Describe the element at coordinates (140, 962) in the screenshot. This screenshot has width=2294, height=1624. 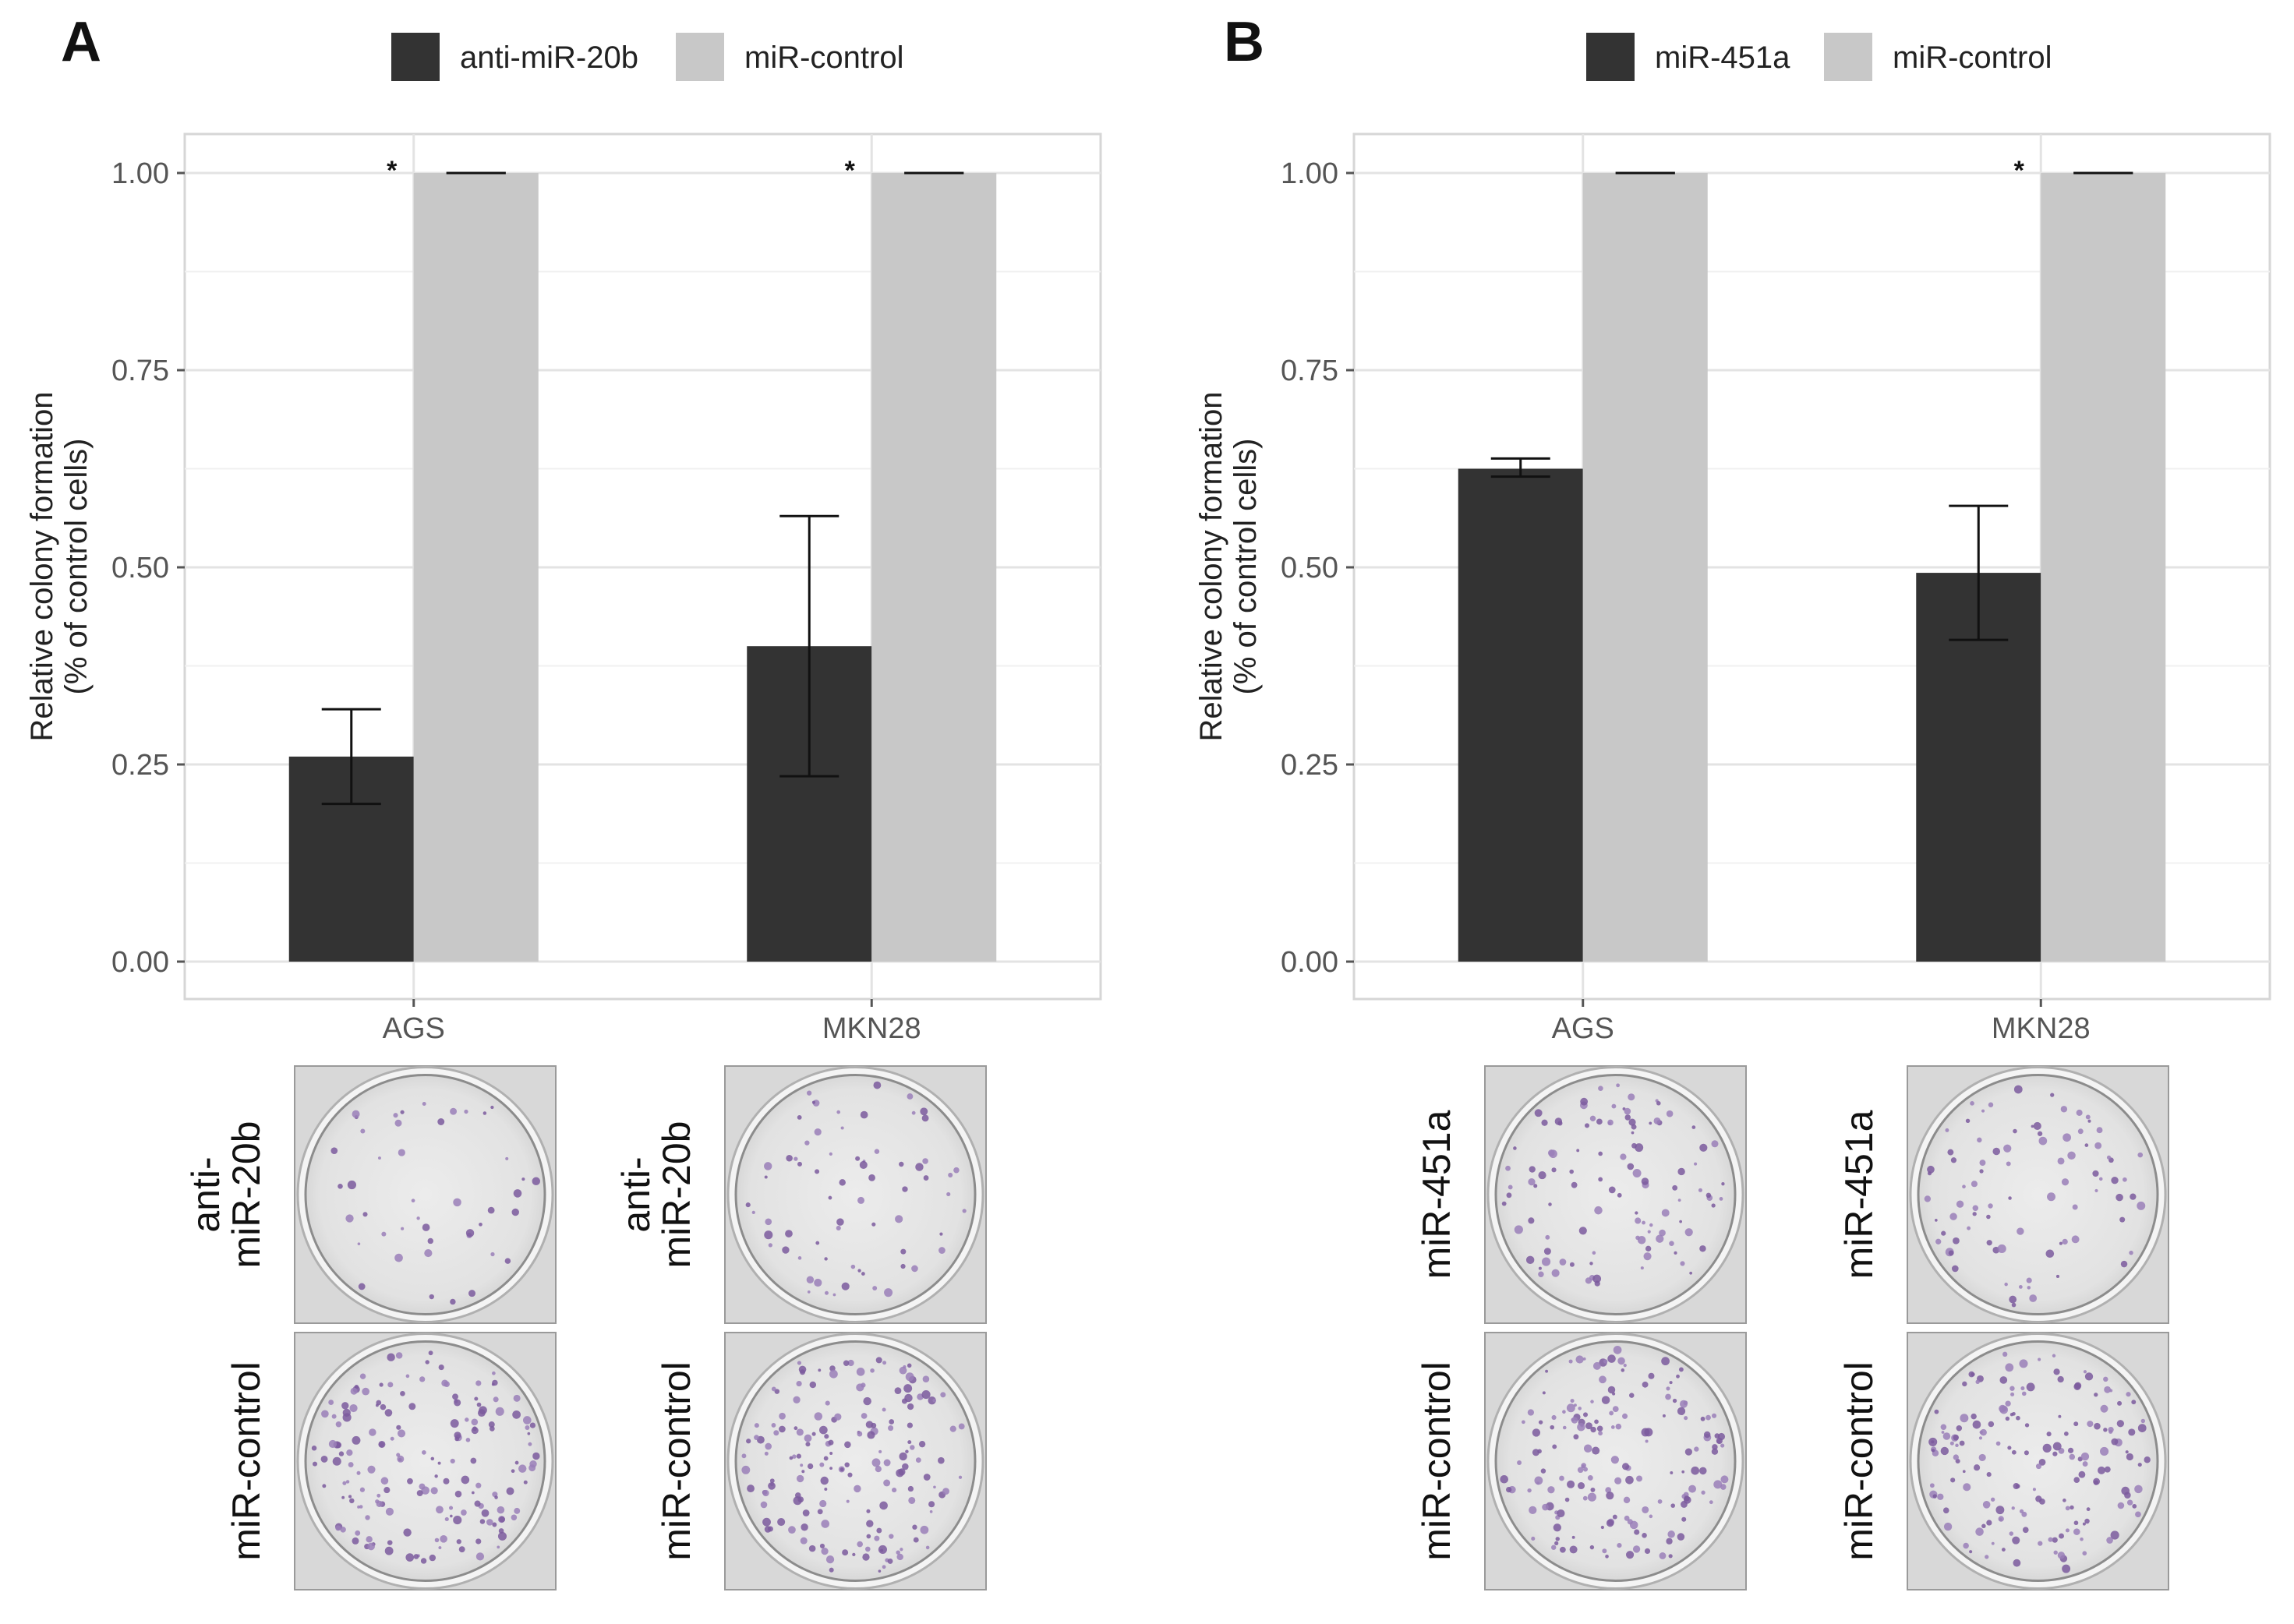
I see `y-tick-label: 0.00` at that location.